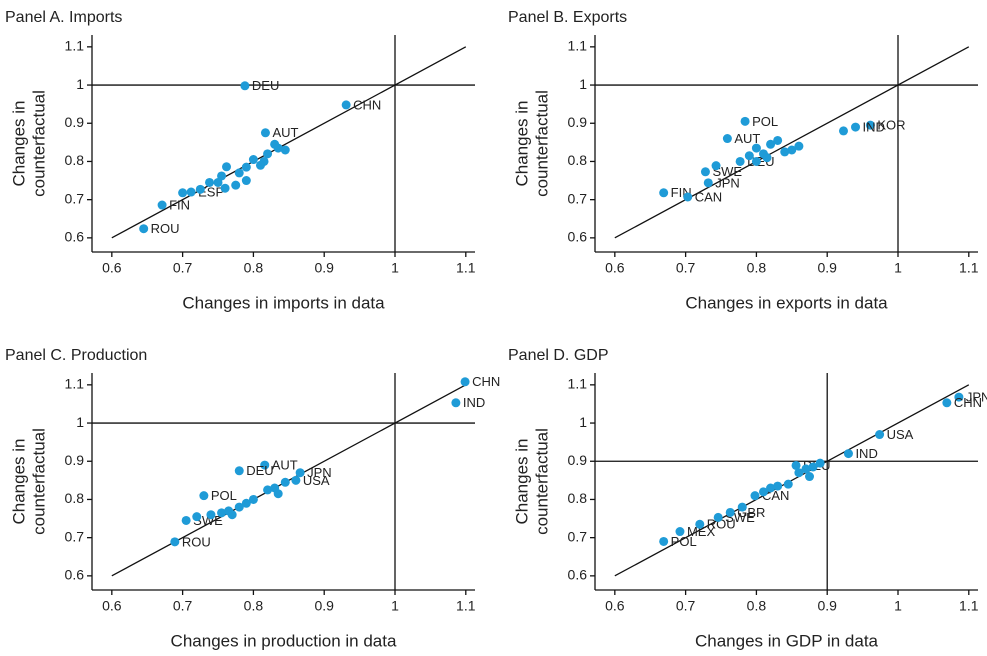  I want to click on y-axis-label: Changes in, so click(18, 481).